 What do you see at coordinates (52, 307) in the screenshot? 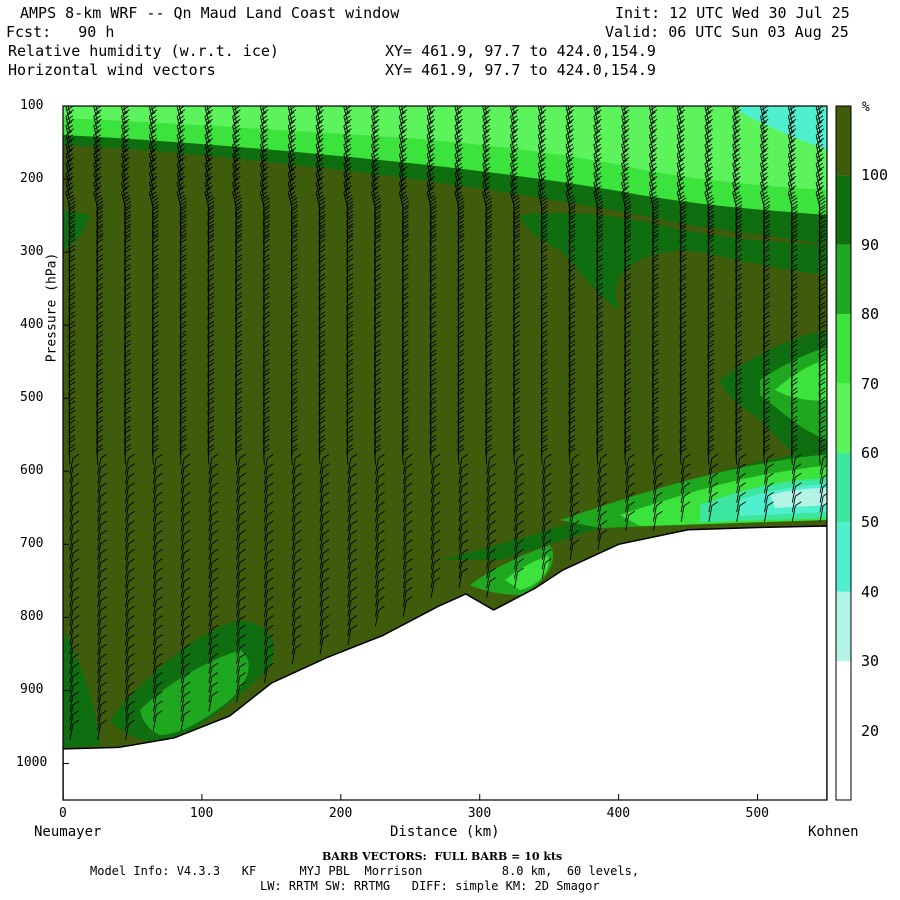
I see `y-axis-title: Pressure (hPa)` at bounding box center [52, 307].